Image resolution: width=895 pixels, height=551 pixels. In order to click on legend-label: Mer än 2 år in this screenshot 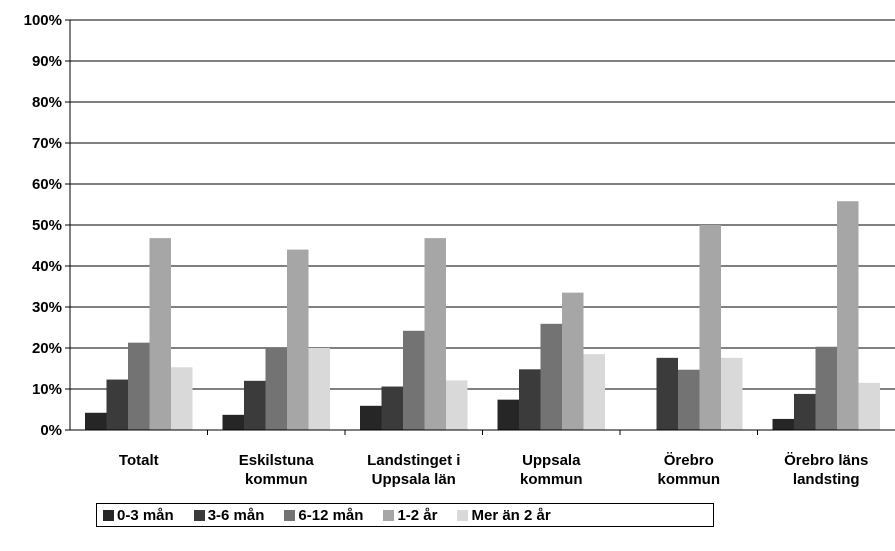, I will do `click(511, 515)`.